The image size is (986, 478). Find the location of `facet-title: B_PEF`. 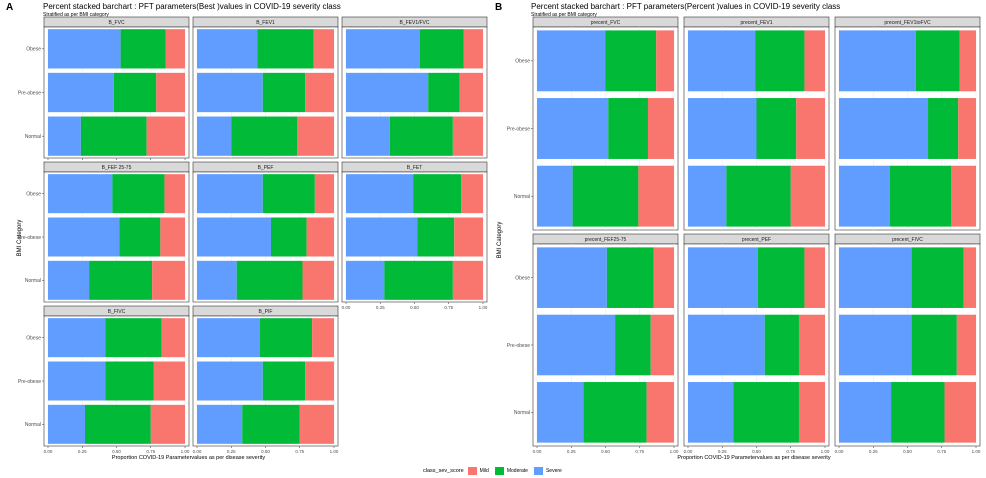

facet-title: B_PEF is located at coordinates (266, 168).